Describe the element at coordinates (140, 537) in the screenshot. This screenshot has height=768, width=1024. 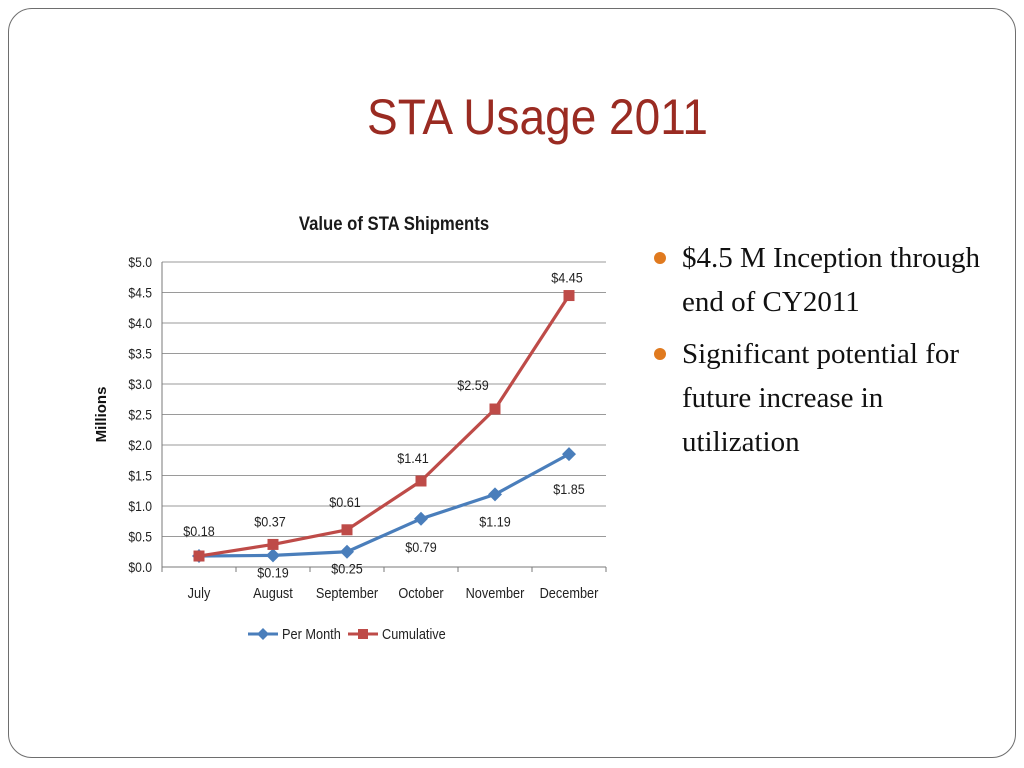
I see `y-tick-label: $0.5` at that location.